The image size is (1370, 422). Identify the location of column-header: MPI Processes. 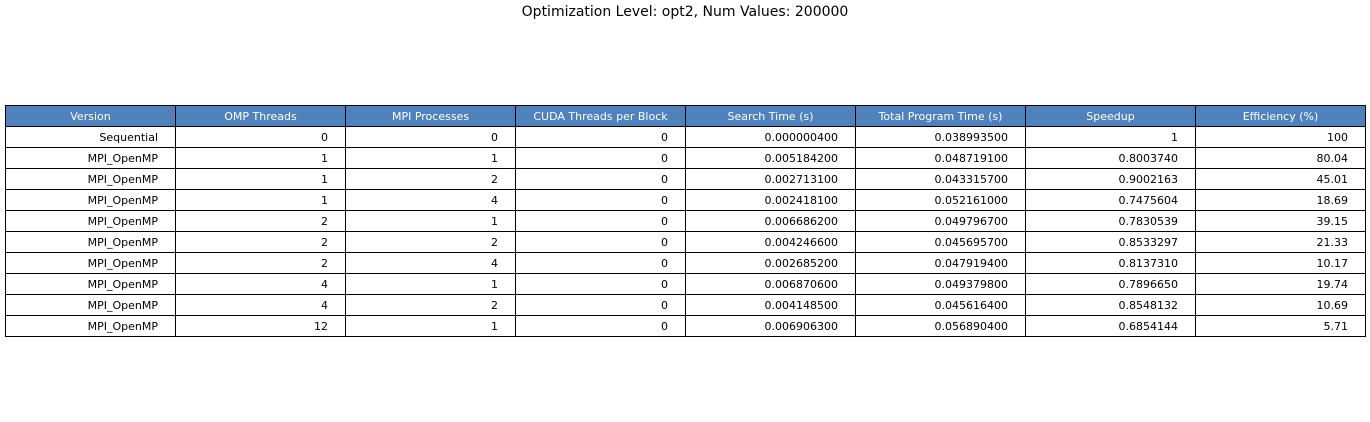
(430, 116).